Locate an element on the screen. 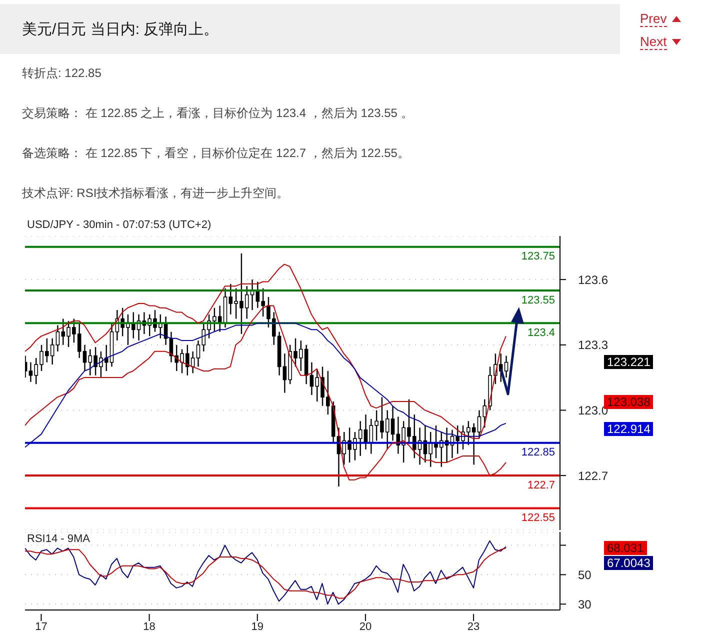  x-tick-label: 19 is located at coordinates (257, 627).